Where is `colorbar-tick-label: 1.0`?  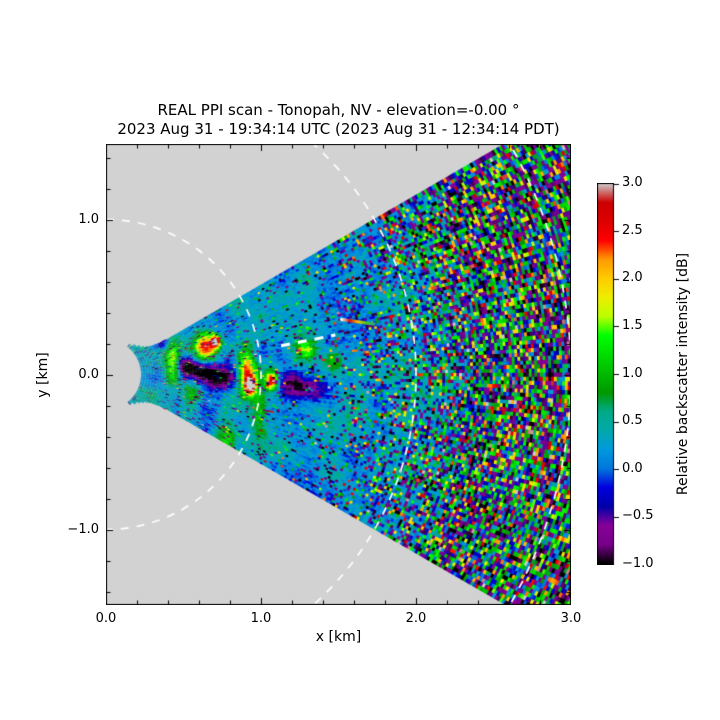 colorbar-tick-label: 1.0 is located at coordinates (632, 373).